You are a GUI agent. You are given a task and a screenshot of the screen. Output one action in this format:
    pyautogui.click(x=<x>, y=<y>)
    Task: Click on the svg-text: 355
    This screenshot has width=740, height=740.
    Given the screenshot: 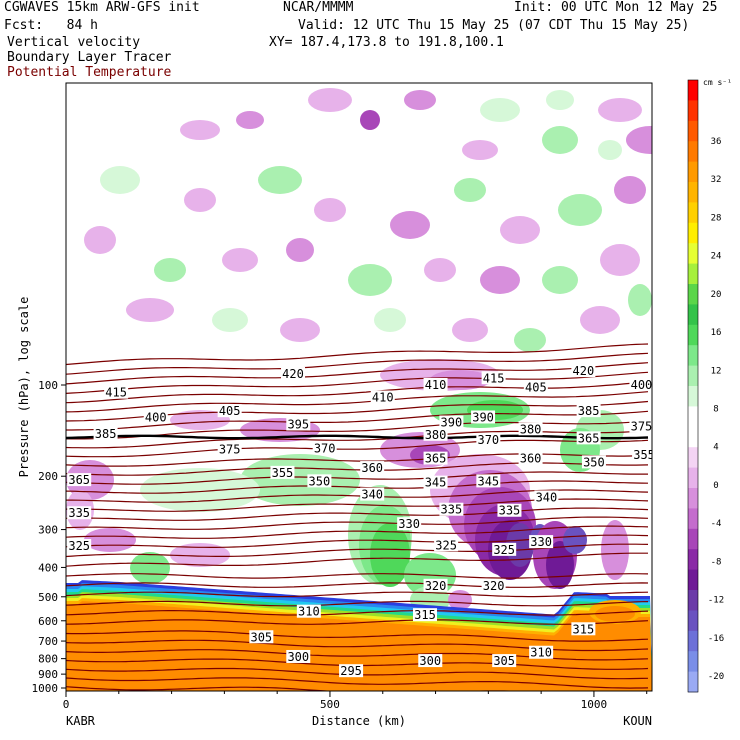 What is the action you would take?
    pyautogui.click(x=644, y=455)
    